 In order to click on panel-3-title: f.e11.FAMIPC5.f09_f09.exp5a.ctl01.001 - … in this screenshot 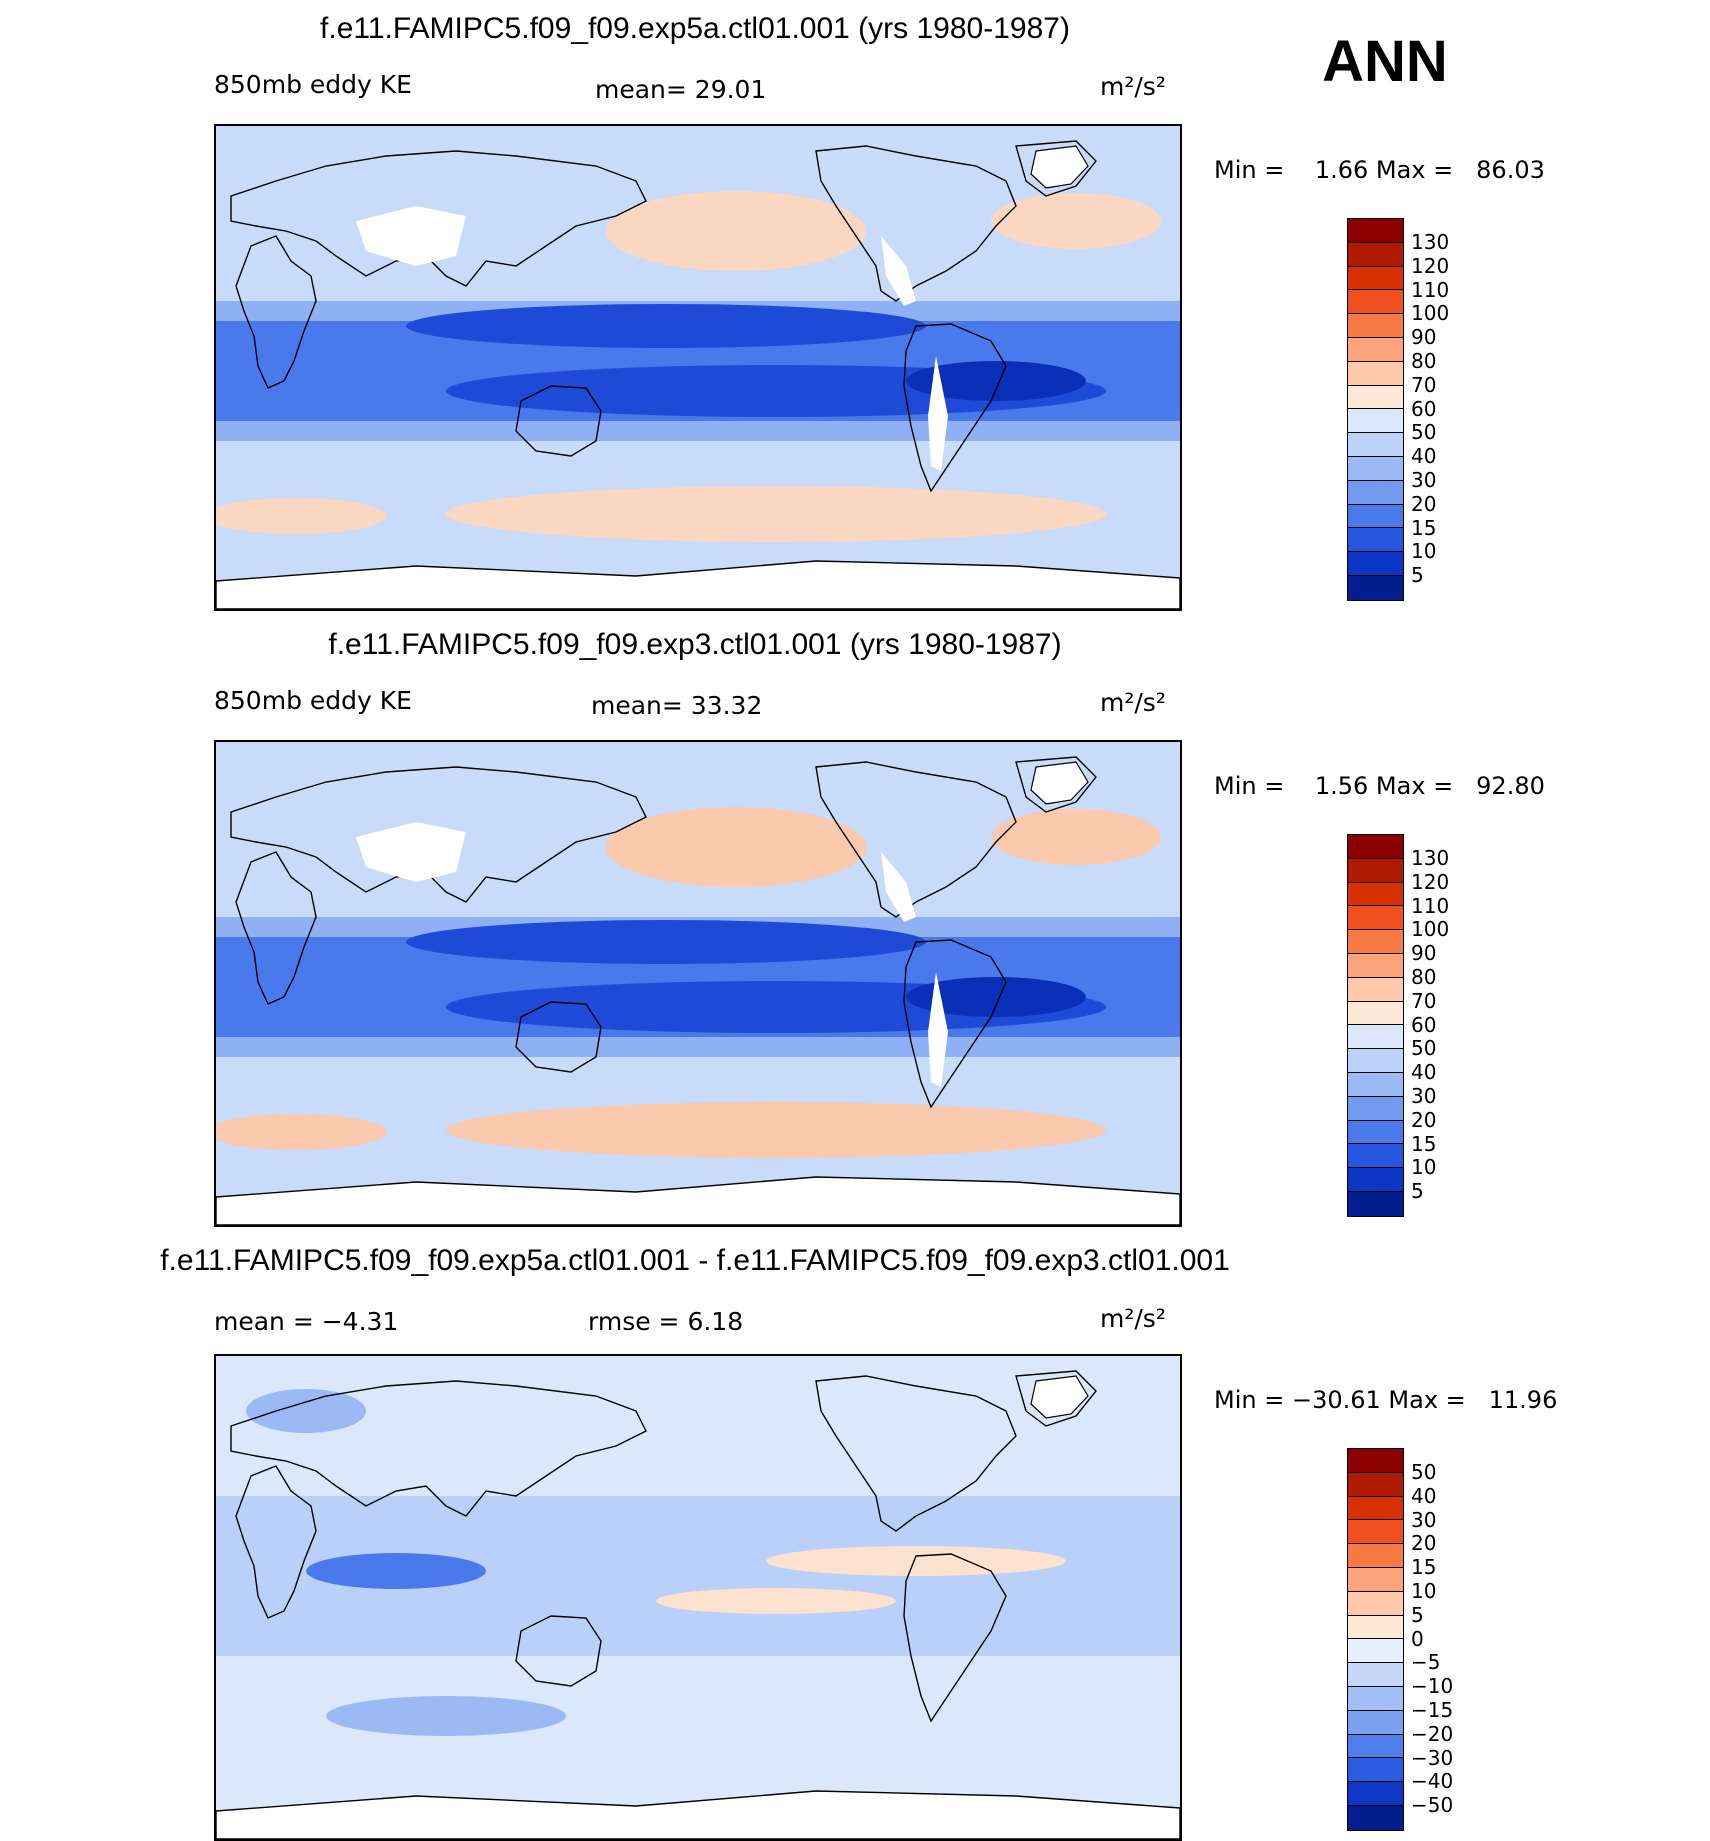, I will do `click(695, 1260)`.